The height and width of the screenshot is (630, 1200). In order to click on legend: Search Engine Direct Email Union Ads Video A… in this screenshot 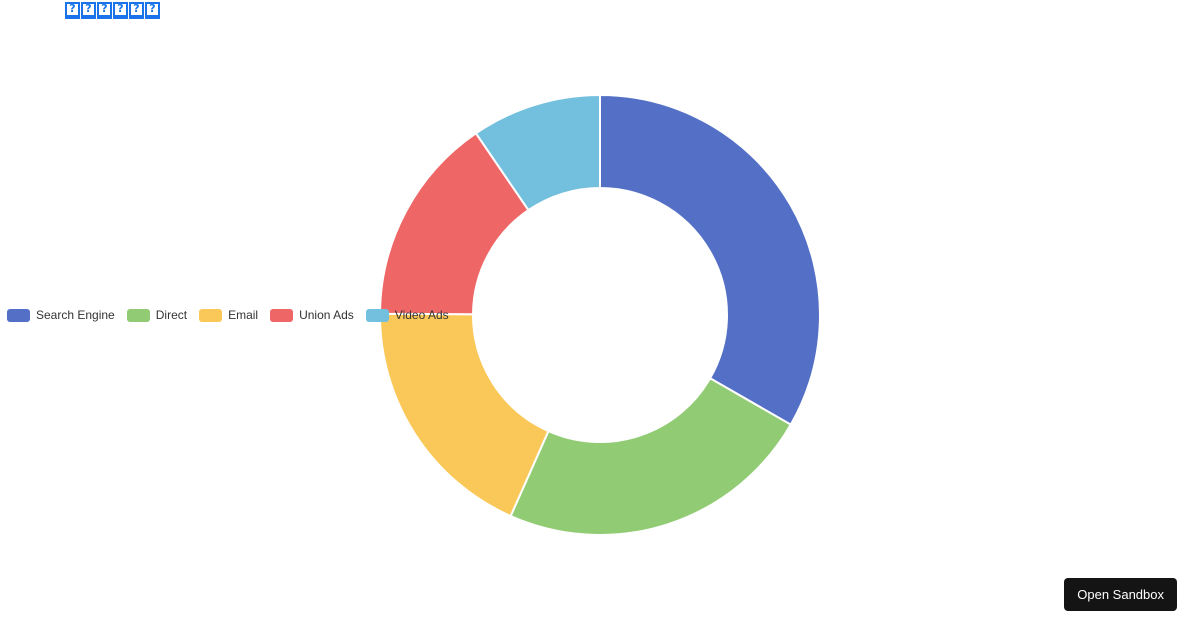, I will do `click(234, 315)`.